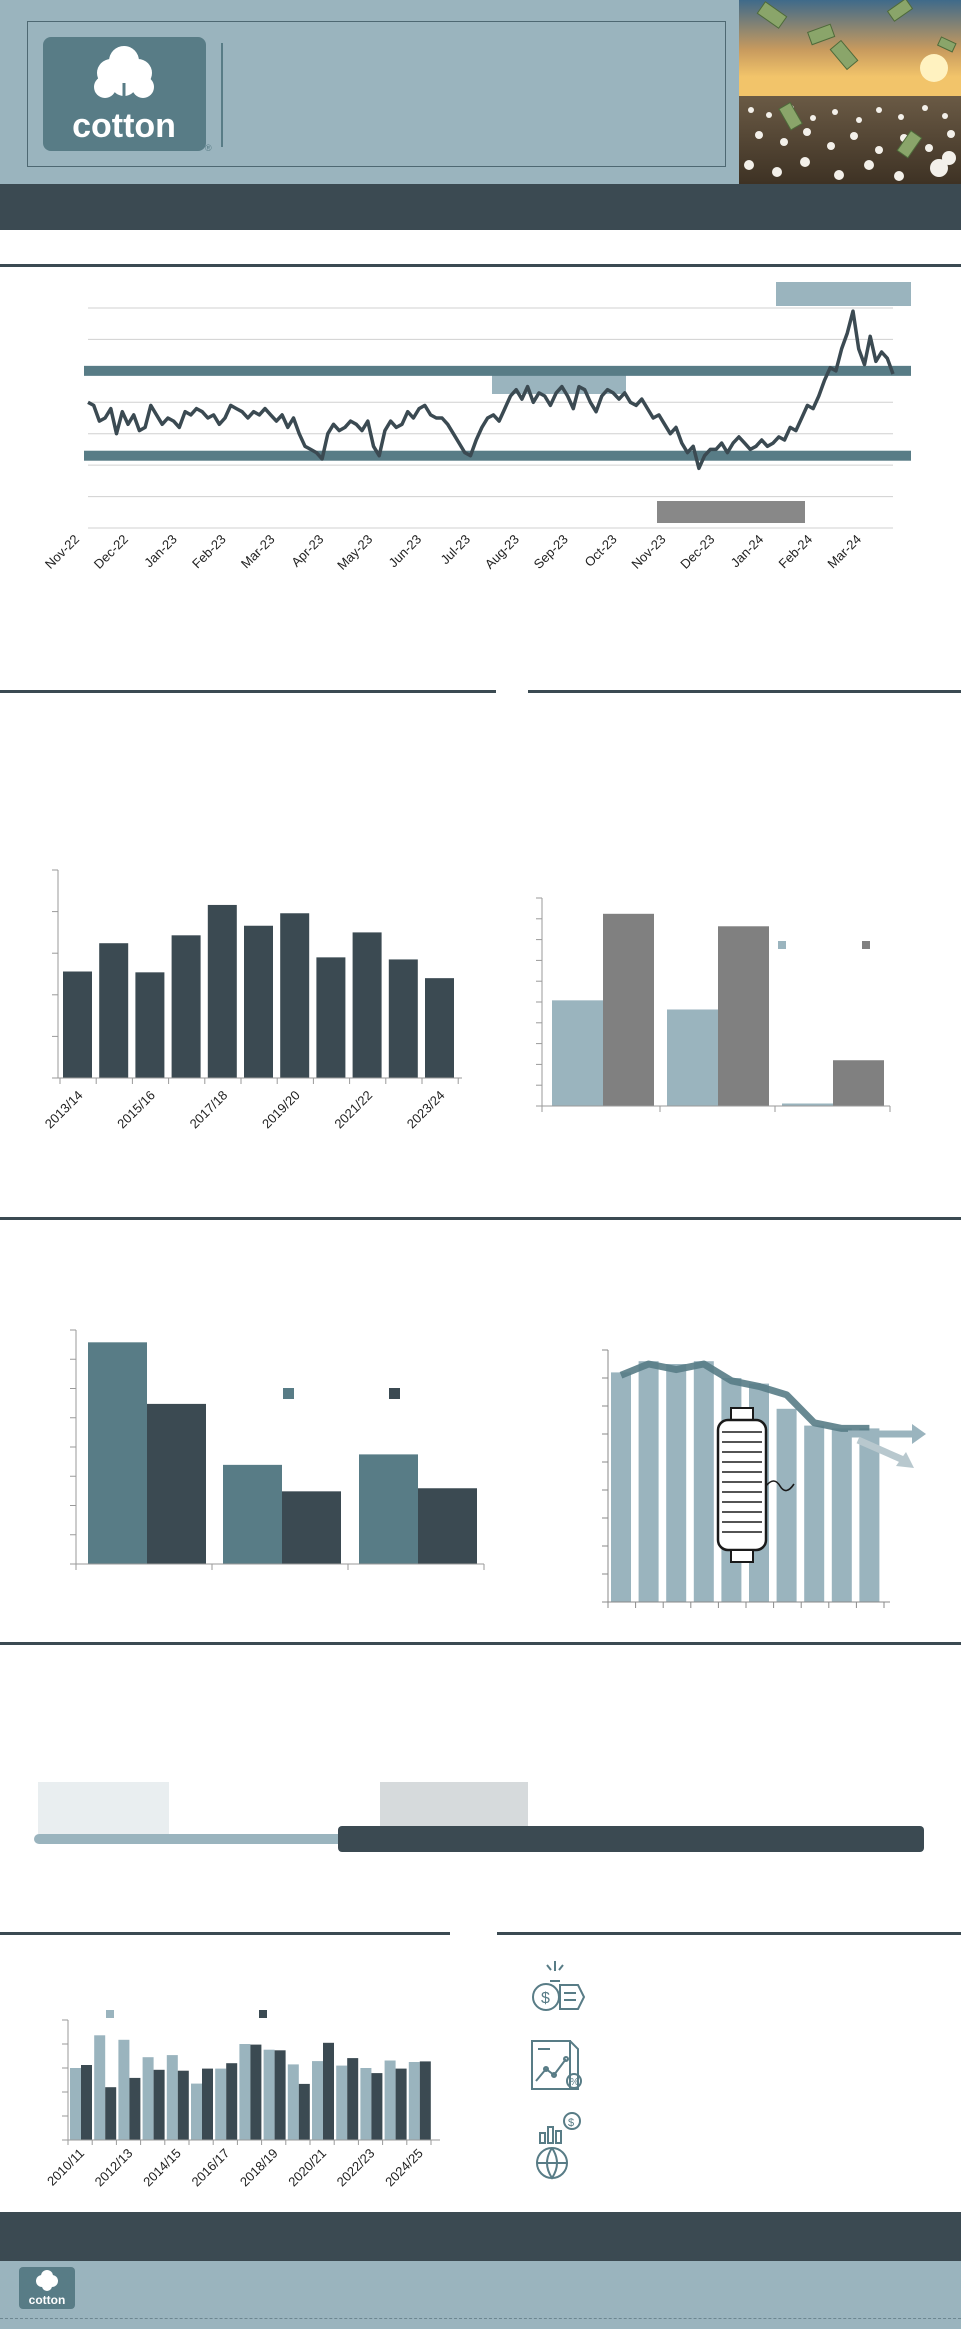  I want to click on footer-dashed-line, so click(480, 2319).